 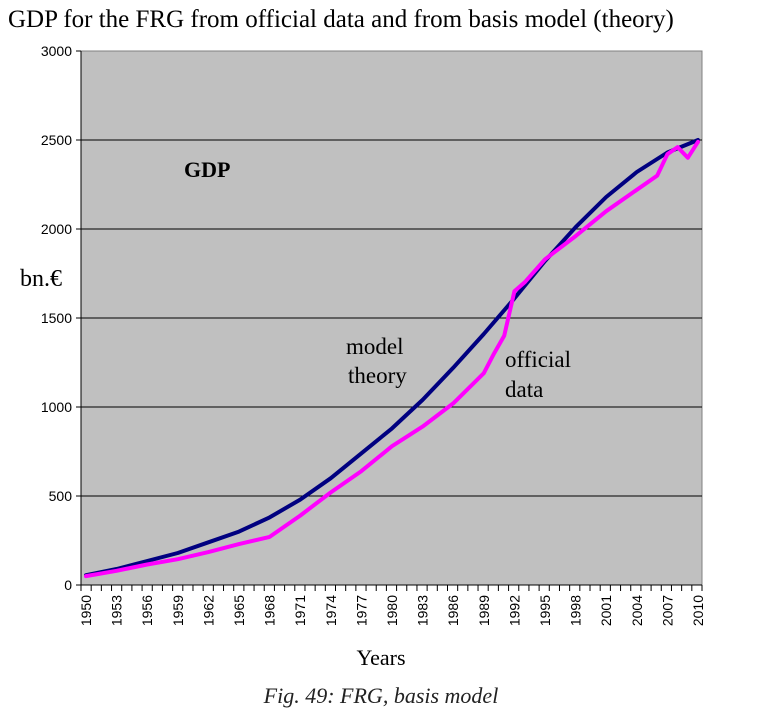 I want to click on y-tick-label-2000: 2000, so click(x=56, y=229).